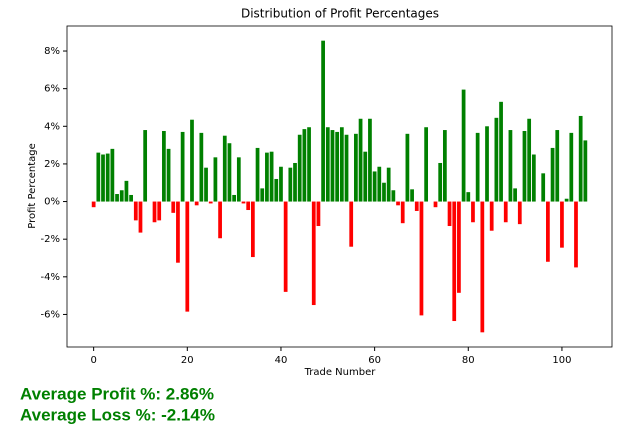  What do you see at coordinates (281, 360) in the screenshot?
I see `x-tick-label: 40` at bounding box center [281, 360].